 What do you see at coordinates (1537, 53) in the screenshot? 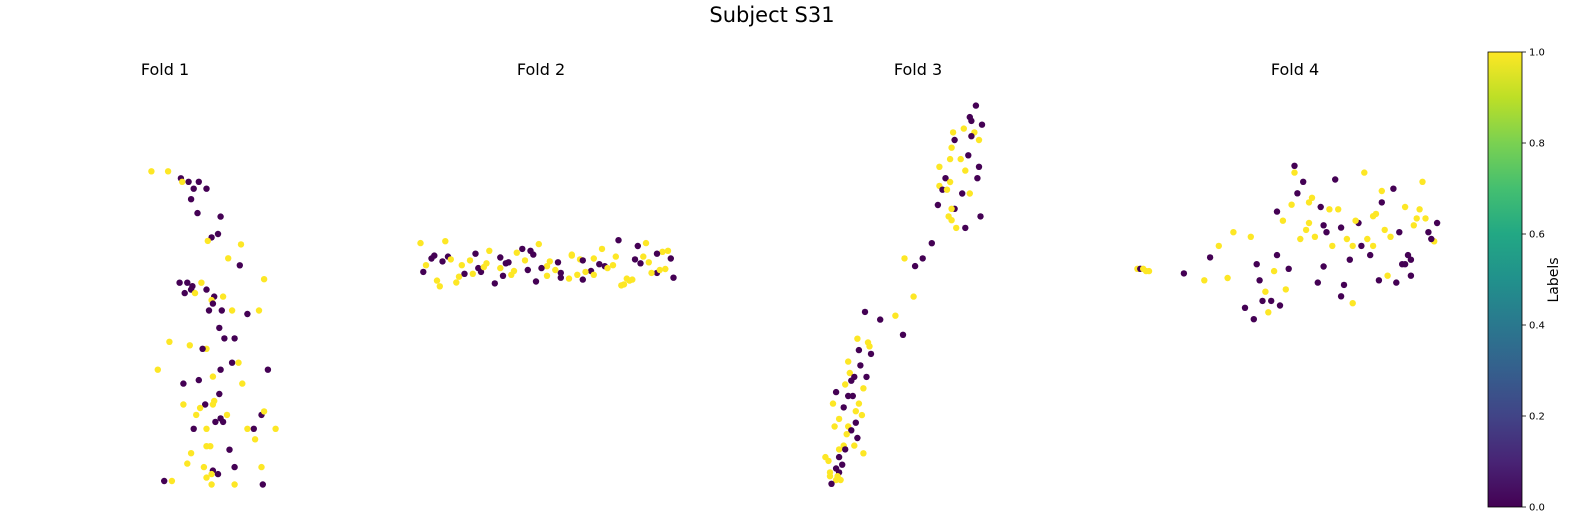
I see `colorbar-tick-label: 1.0` at bounding box center [1537, 53].